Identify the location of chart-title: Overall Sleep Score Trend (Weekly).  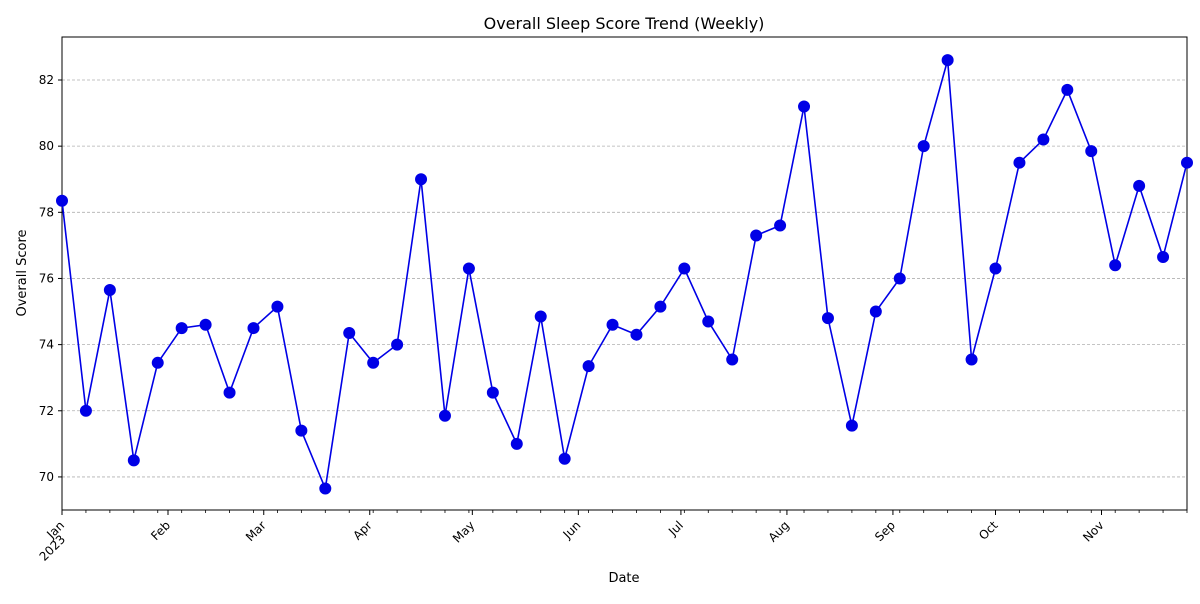
(624, 23).